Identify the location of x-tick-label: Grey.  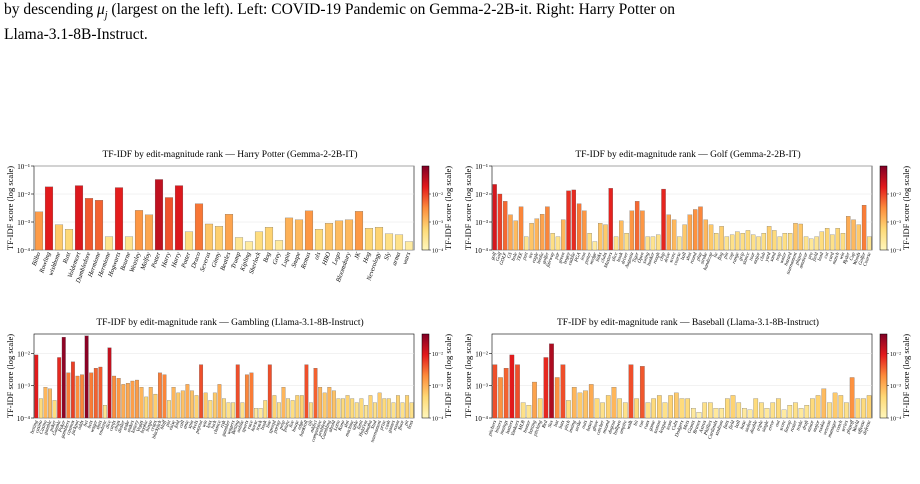
(276, 258).